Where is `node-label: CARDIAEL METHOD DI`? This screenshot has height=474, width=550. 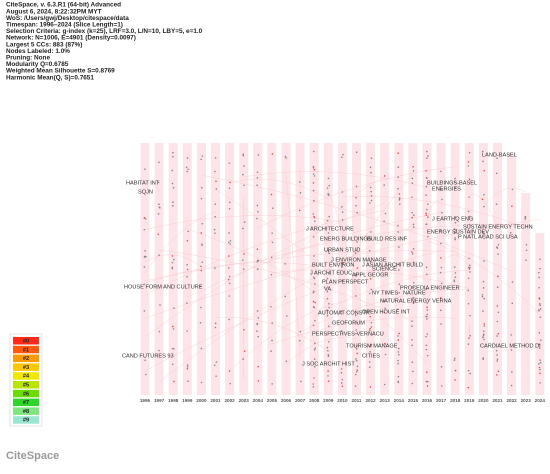
node-label: CARDIAEL METHOD DI is located at coordinates (510, 346).